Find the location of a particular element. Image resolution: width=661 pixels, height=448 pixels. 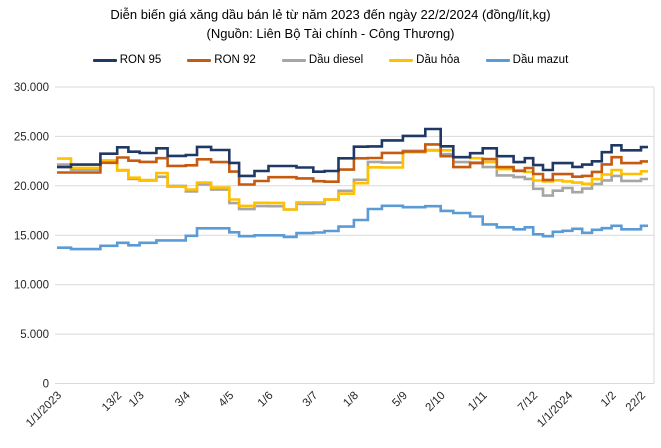

legend-label-ron92: RON 92 is located at coordinates (235, 60).